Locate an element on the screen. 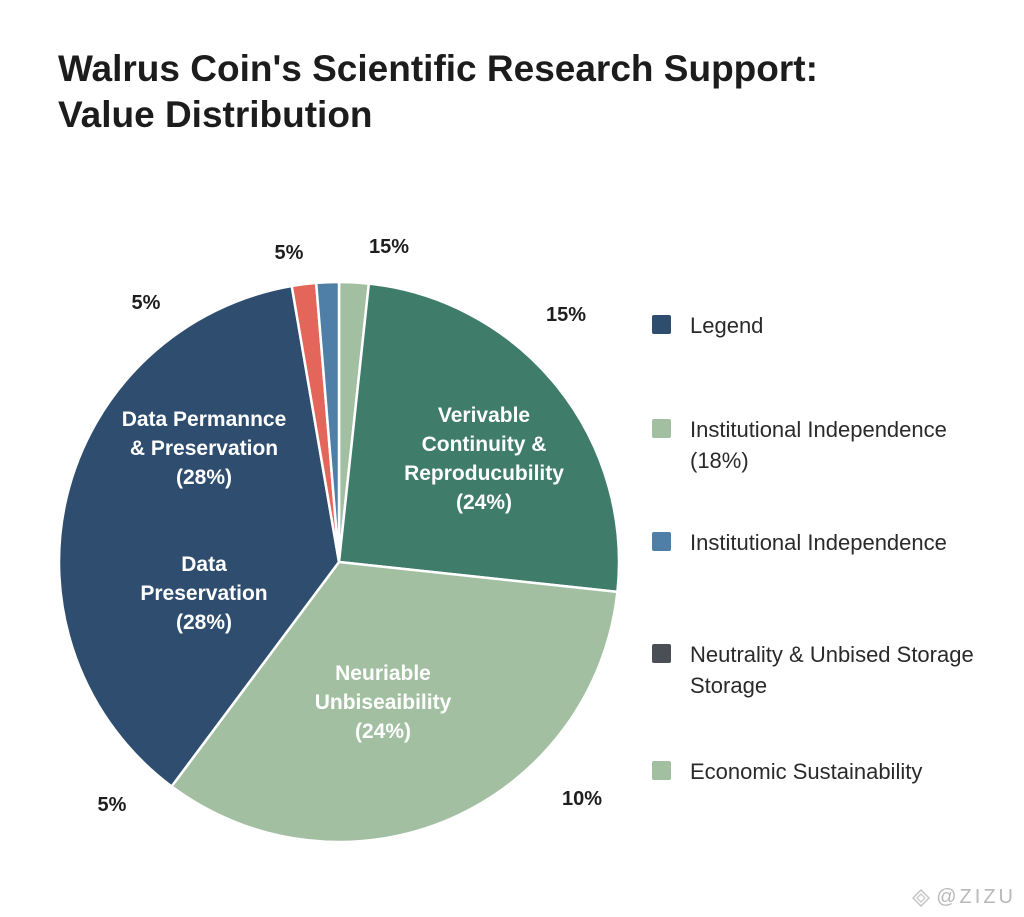 The height and width of the screenshot is (917, 1024). legend-item: Institutional Independence is located at coordinates (836, 542).